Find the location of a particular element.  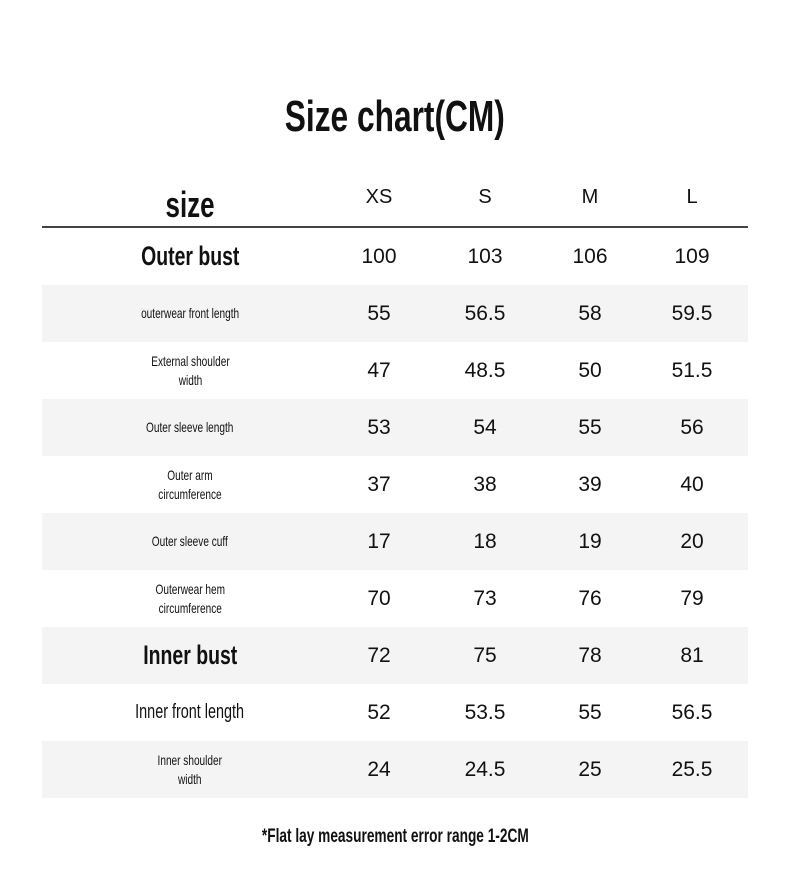

size-header-s: S is located at coordinates (485, 197).